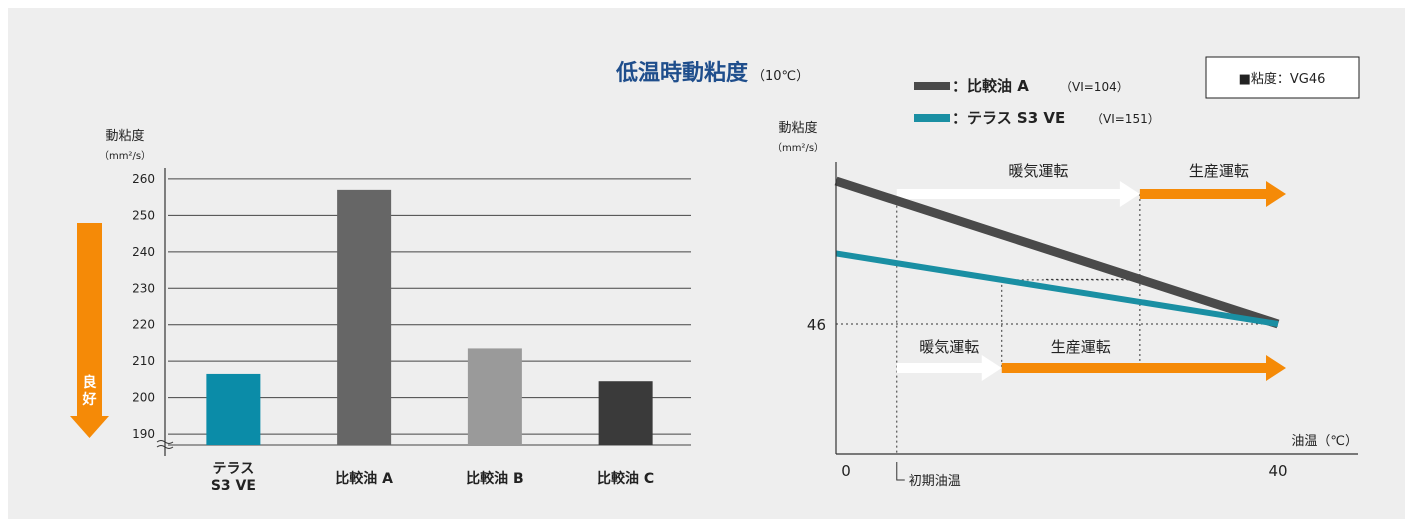 This screenshot has height=527, width=1413. Describe the element at coordinates (124, 136) in the screenshot. I see `bar-y-axis-label: 動粘度` at that location.